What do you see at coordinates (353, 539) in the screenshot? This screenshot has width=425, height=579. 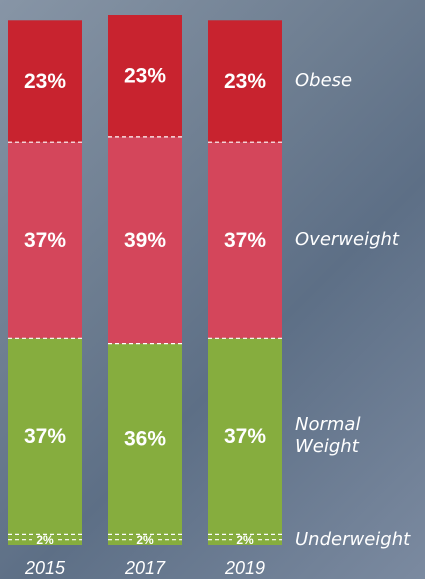 I see `legend-label: Underweight` at bounding box center [353, 539].